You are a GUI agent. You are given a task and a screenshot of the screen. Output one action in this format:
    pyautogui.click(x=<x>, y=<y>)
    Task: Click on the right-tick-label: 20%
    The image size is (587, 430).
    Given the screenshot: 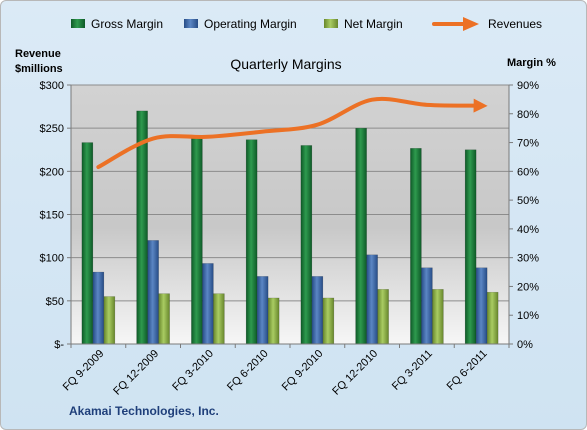 What is the action you would take?
    pyautogui.click(x=528, y=287)
    